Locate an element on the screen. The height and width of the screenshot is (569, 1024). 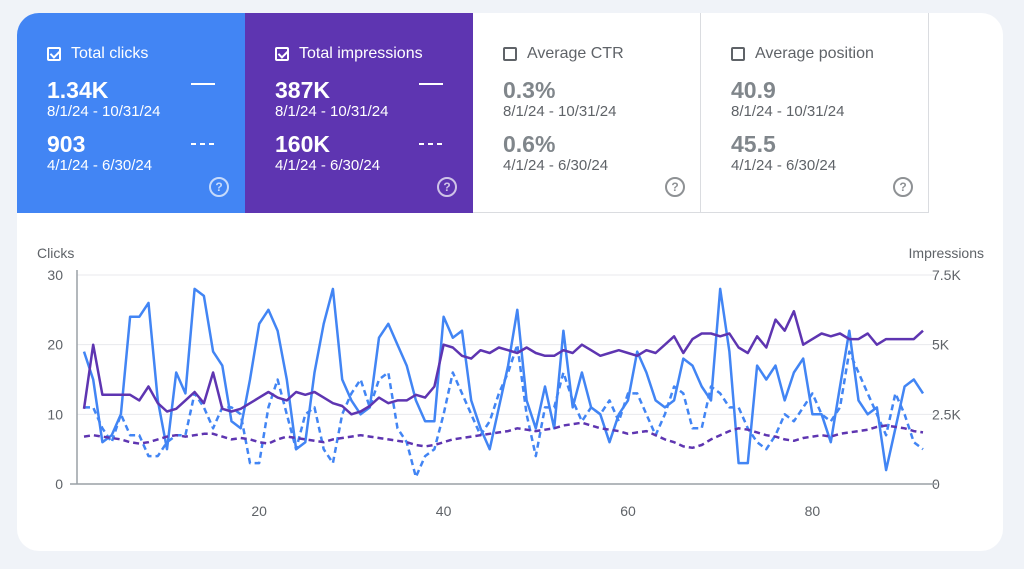
y2-tick-label: 5K is located at coordinates (941, 345).